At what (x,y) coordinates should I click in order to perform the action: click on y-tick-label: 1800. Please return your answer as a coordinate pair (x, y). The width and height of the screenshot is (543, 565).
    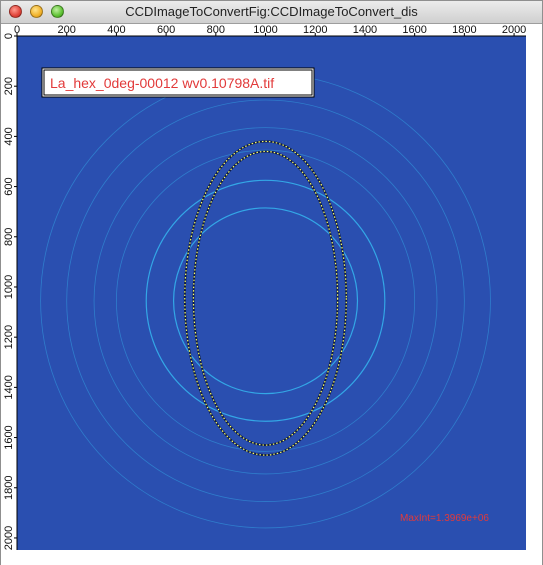
    Looking at the image, I should click on (9, 488).